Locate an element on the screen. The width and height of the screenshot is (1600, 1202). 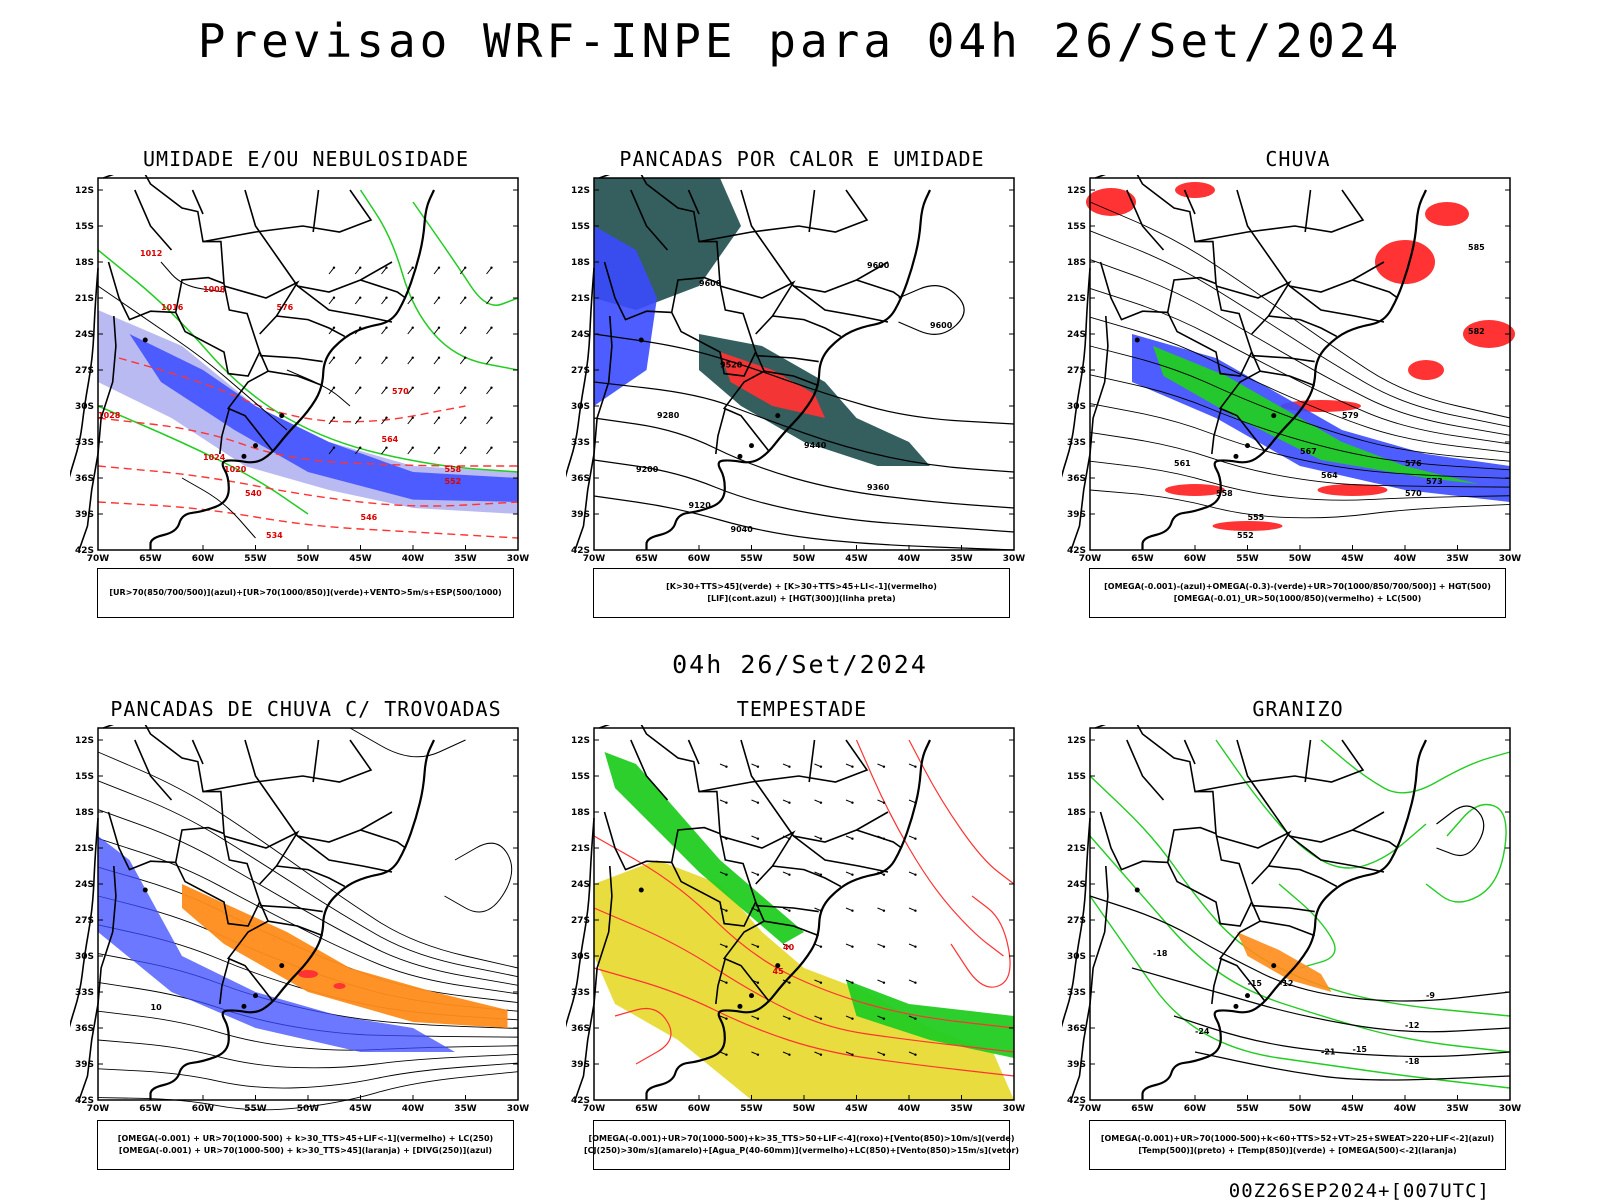
contour-value: 555 is located at coordinates (1256, 517).